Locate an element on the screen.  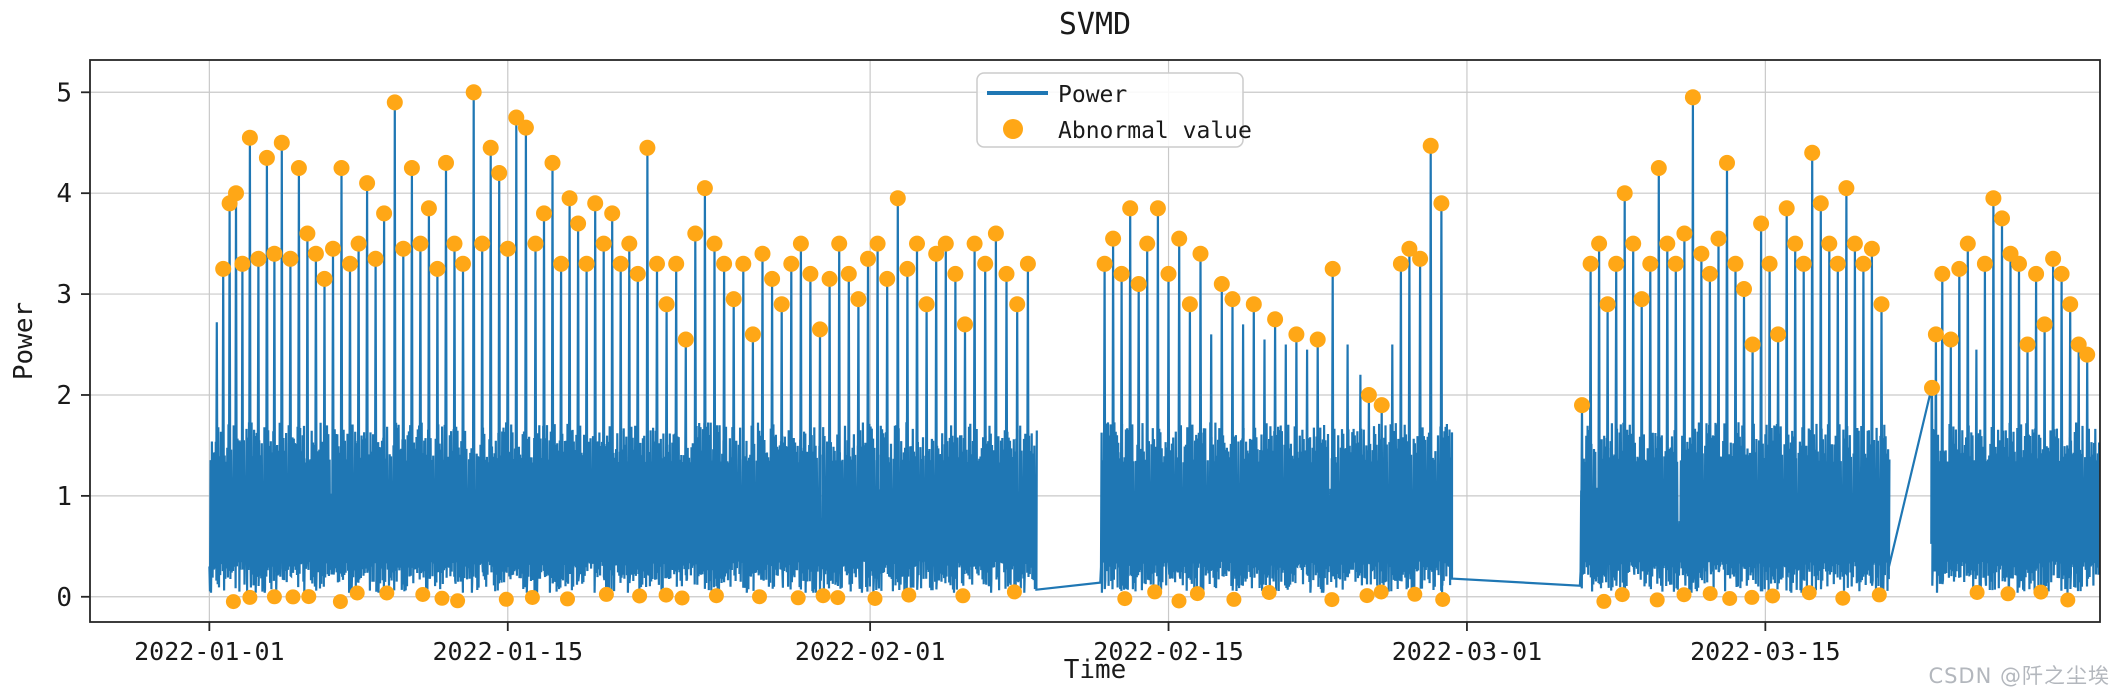
legend-label-power: Power is located at coordinates (1092, 95).